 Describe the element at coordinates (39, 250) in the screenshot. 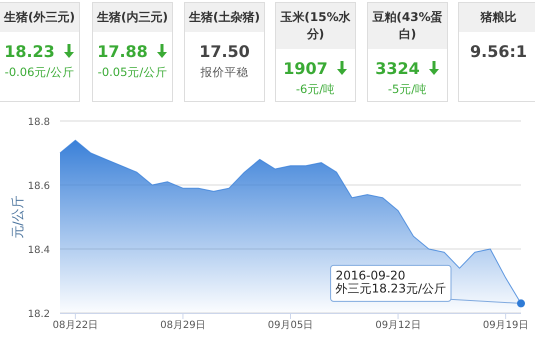

I see `y-tick-label: 18.4` at that location.